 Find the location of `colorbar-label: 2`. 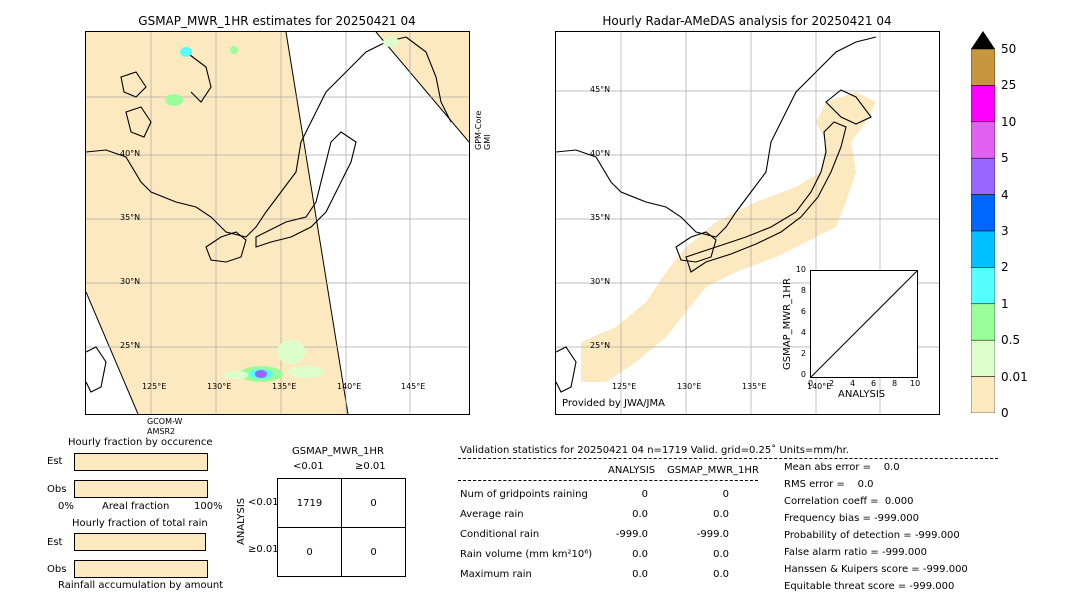

colorbar-label: 2 is located at coordinates (1005, 267).